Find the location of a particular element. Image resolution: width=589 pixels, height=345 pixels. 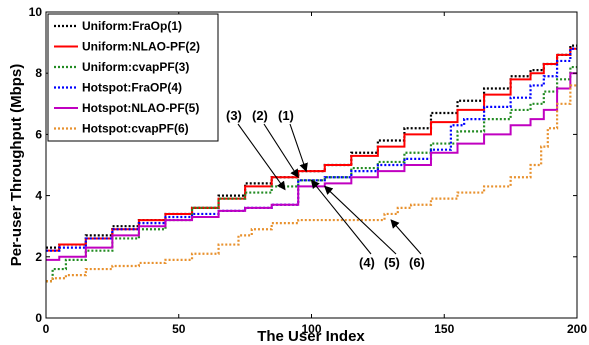

x-tick-label: 50 is located at coordinates (179, 329).